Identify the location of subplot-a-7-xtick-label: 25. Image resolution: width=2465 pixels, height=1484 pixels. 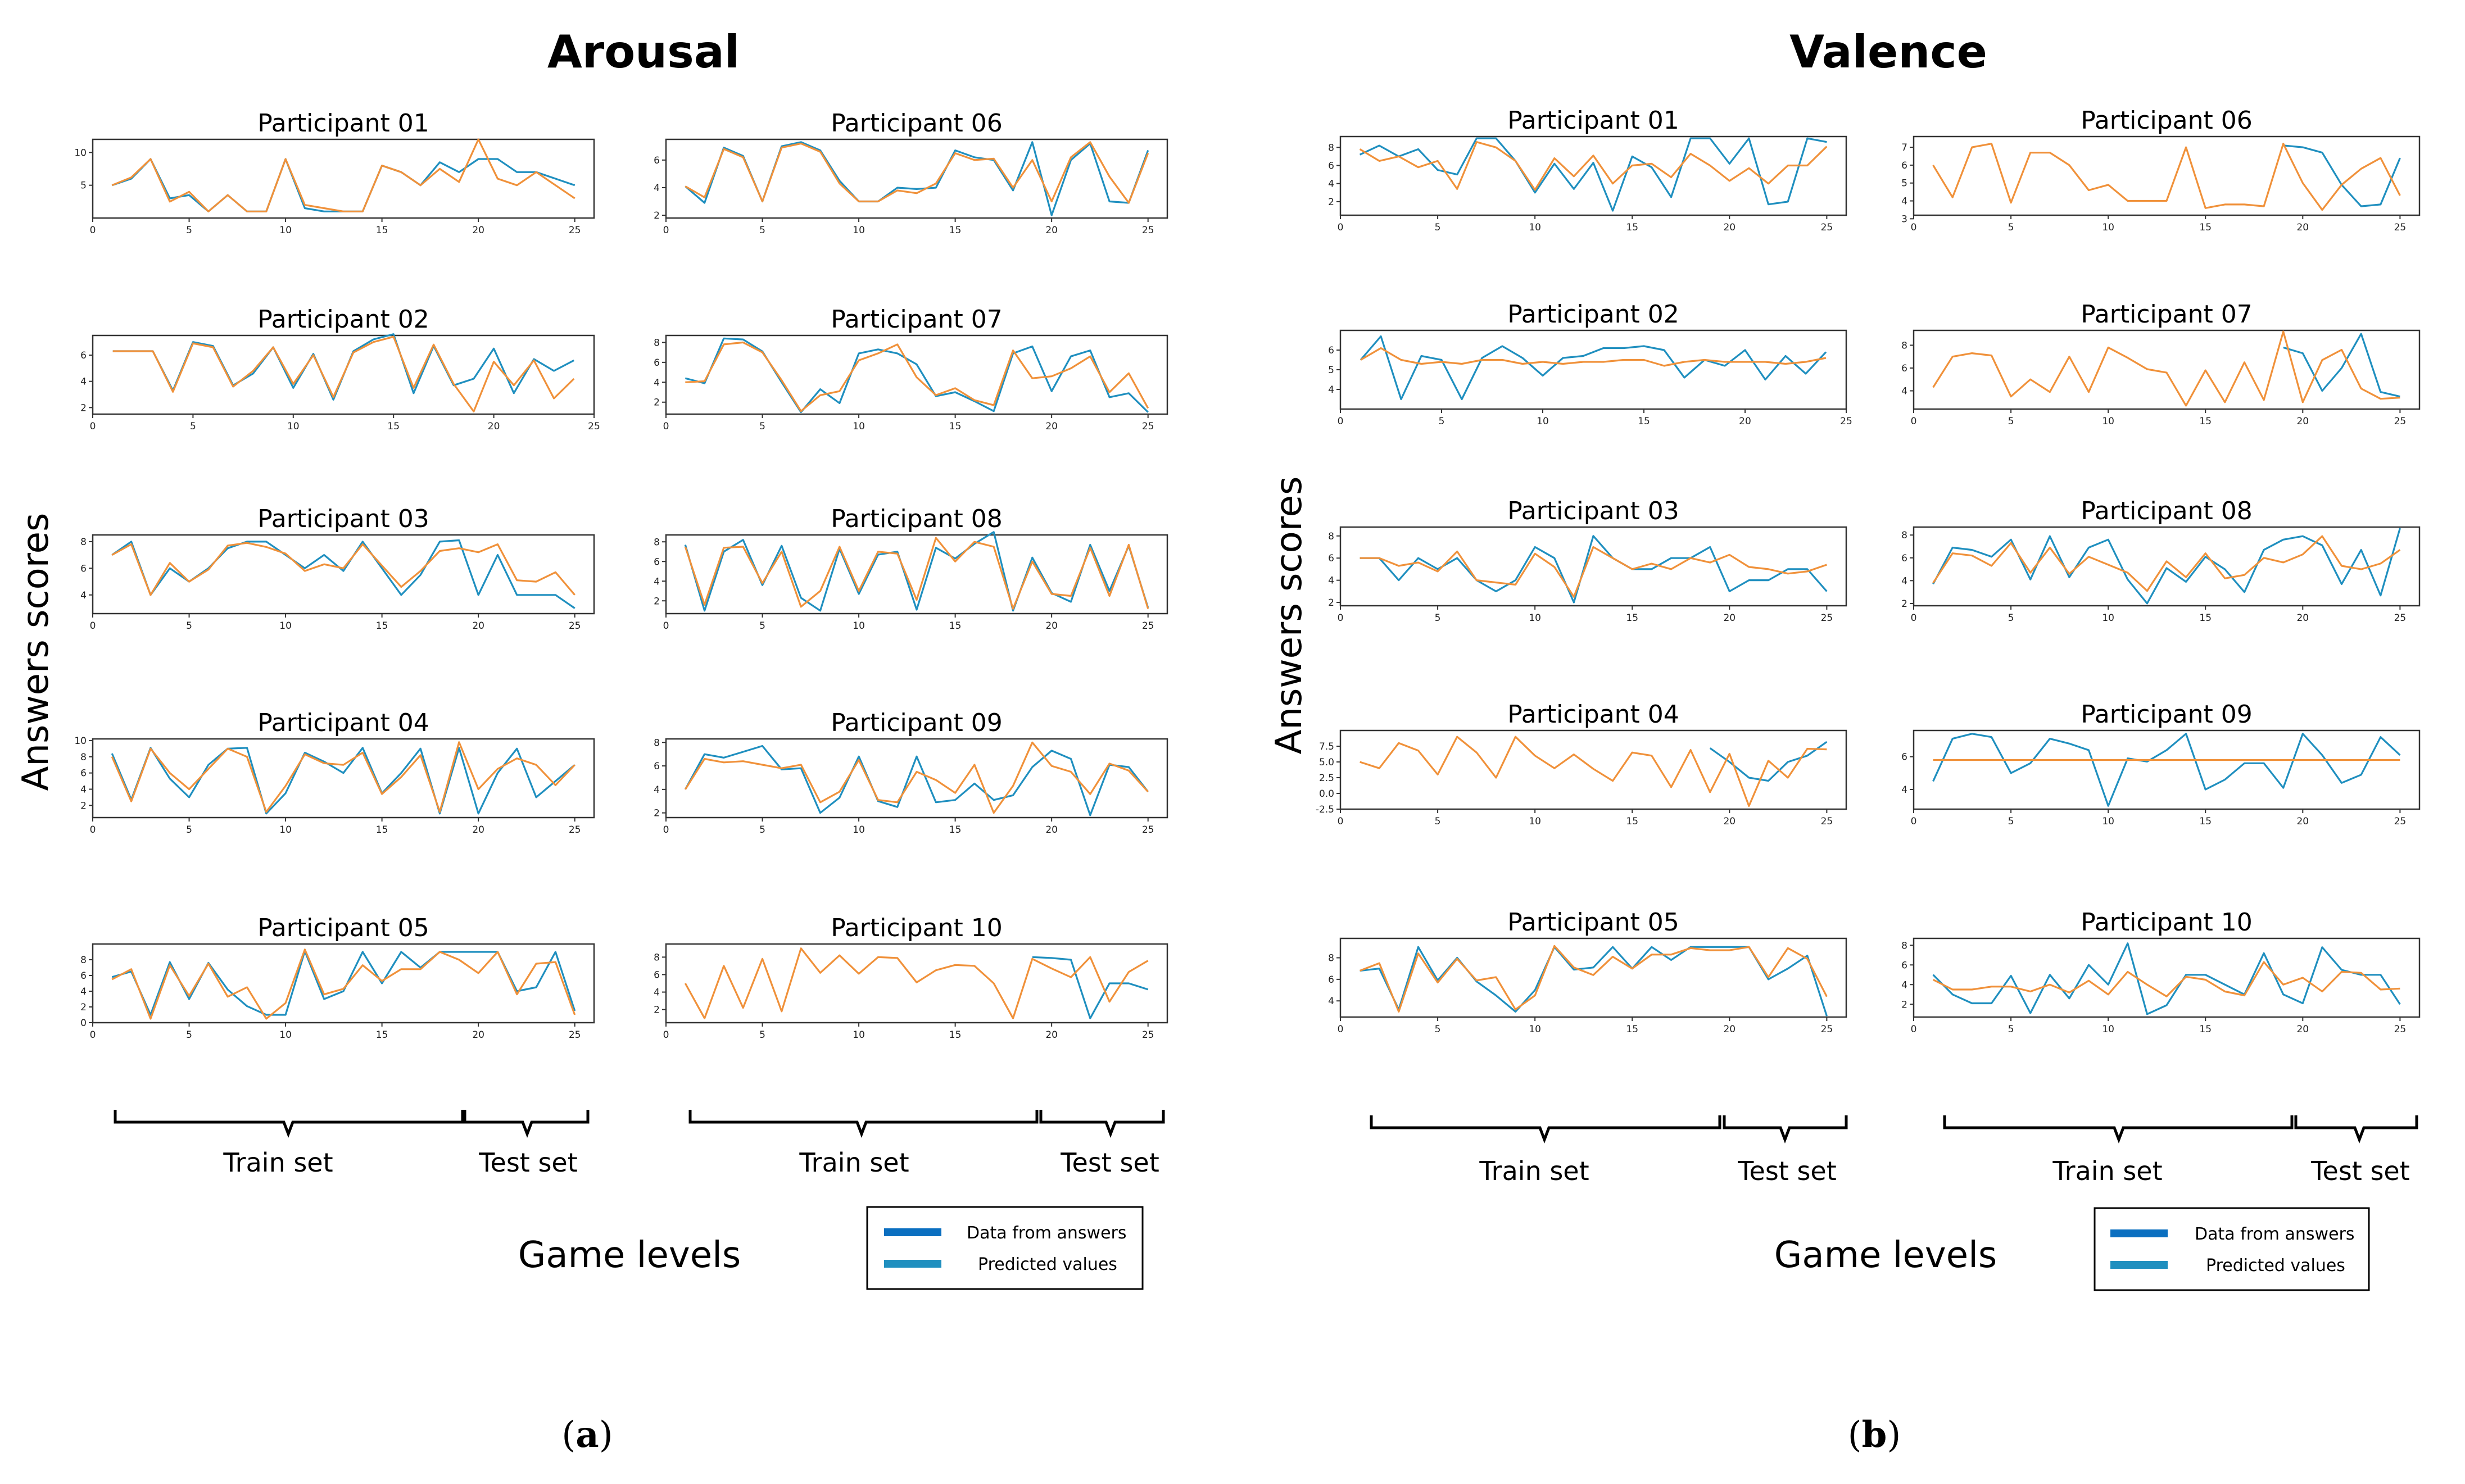
(575, 830).